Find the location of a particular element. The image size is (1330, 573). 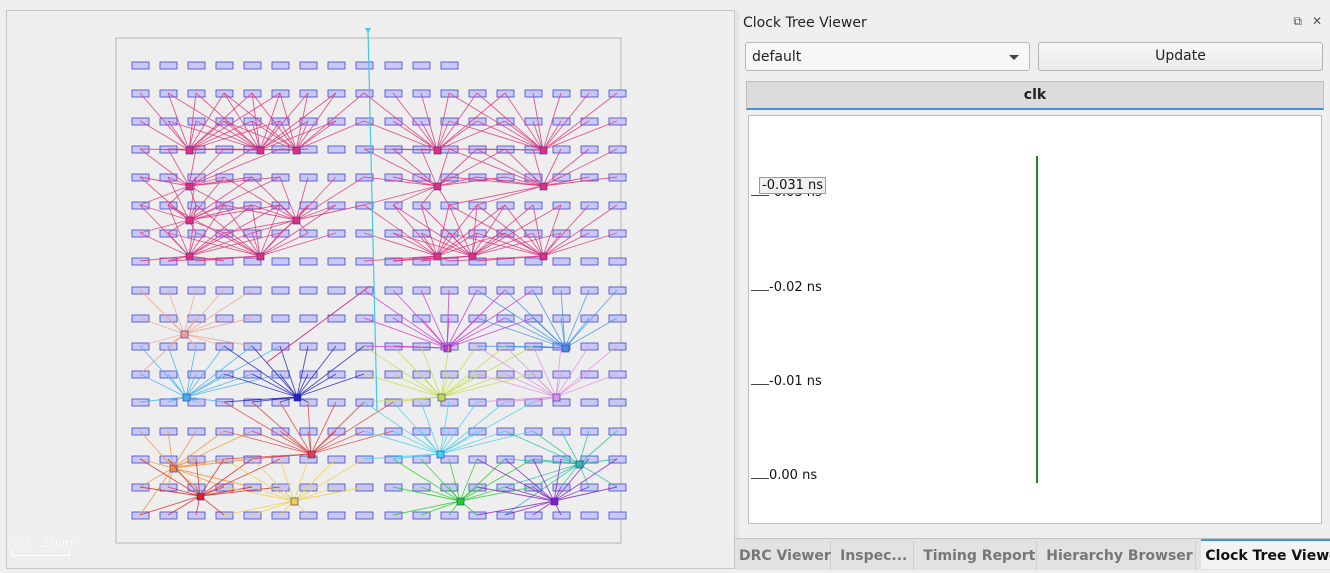

update-button: Update is located at coordinates (1180, 56).